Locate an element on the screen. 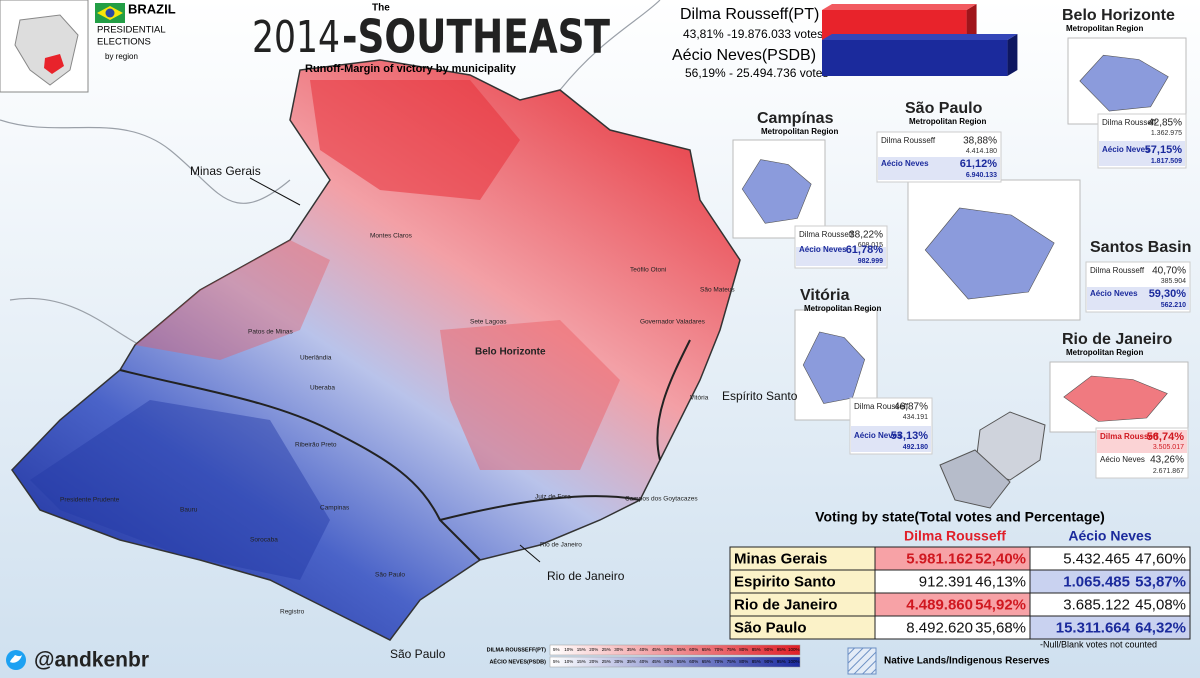 The image size is (1200, 678). legend-step: 25% is located at coordinates (606, 661).